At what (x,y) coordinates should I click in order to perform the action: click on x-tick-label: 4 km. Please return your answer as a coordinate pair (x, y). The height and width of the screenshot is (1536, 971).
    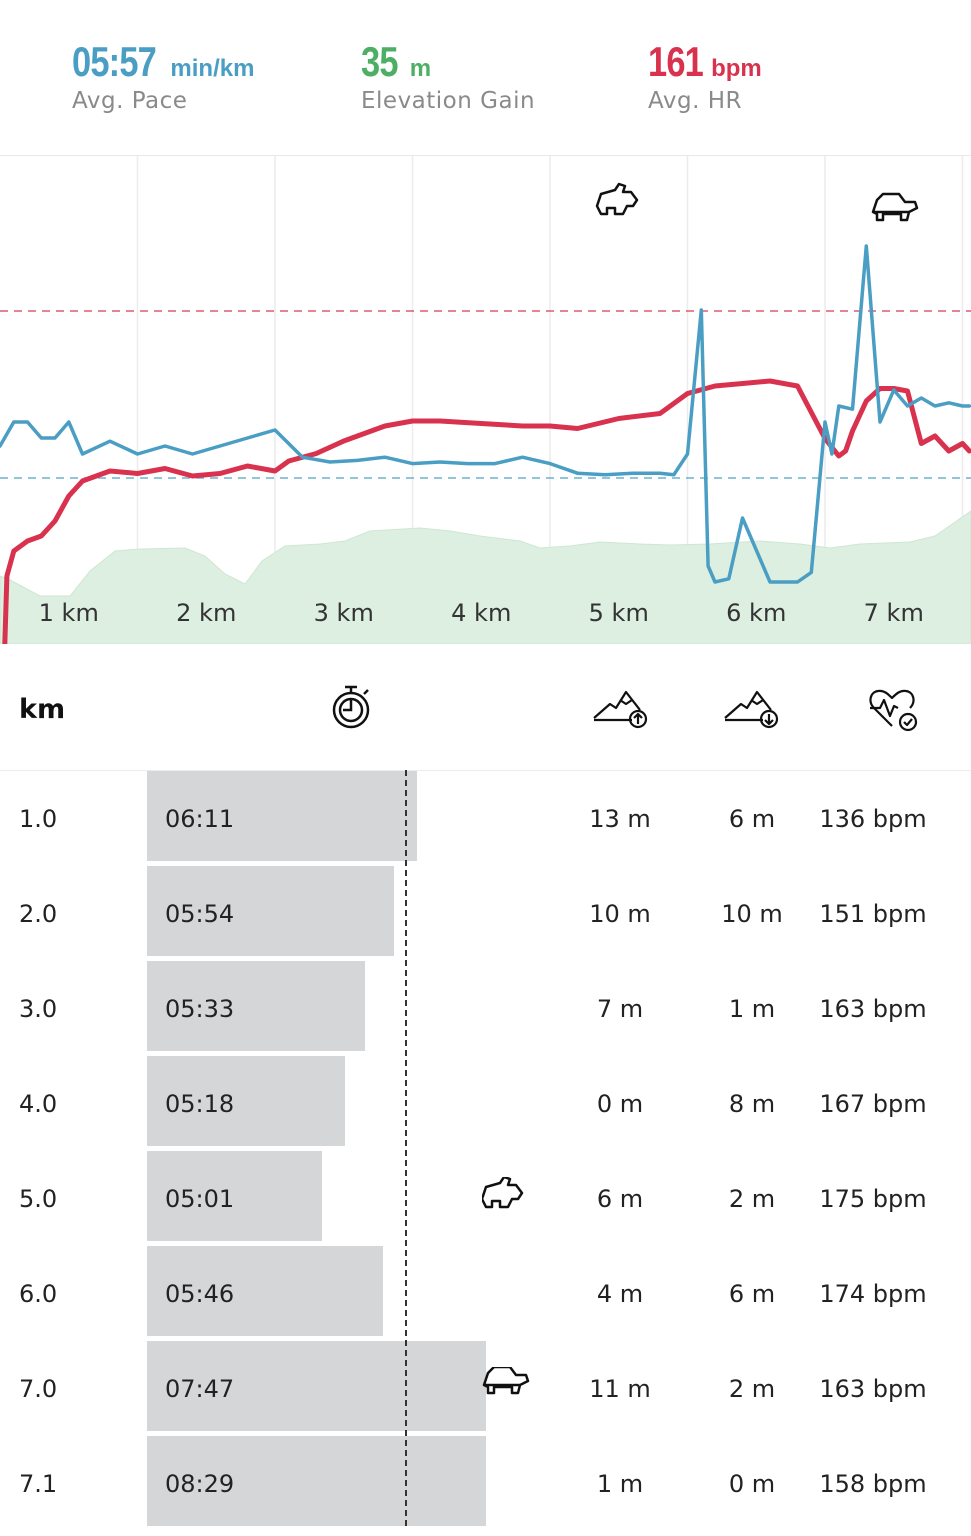
    Looking at the image, I should click on (481, 613).